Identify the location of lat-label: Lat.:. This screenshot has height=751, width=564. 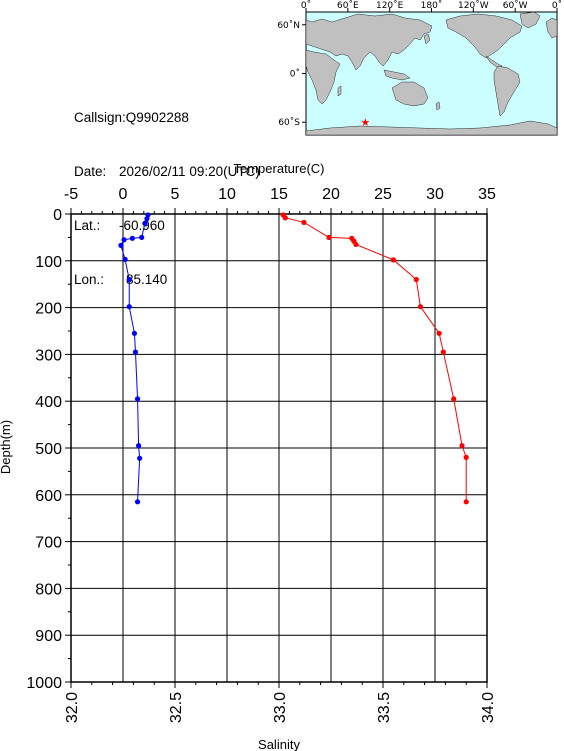
(87, 225).